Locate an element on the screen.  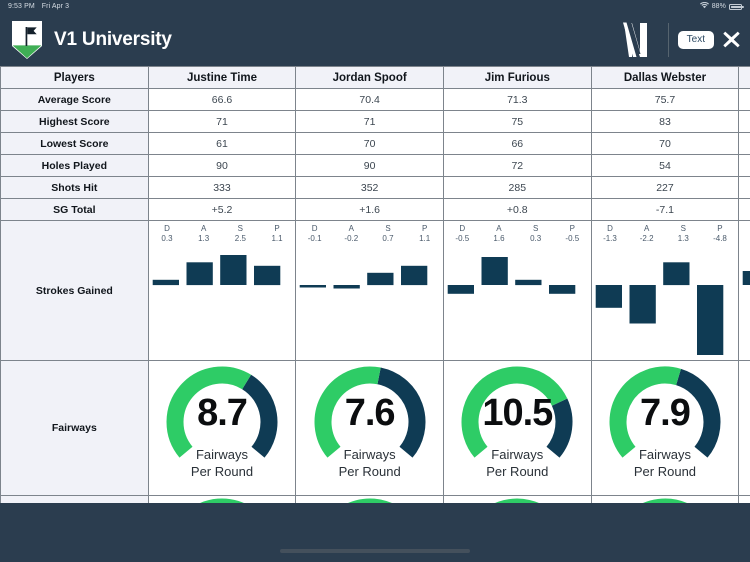
sg-key-label: D is located at coordinates (610, 228).